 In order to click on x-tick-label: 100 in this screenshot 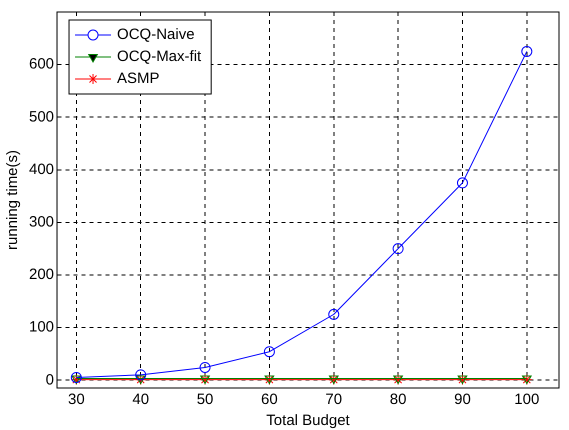, I will do `click(527, 399)`.